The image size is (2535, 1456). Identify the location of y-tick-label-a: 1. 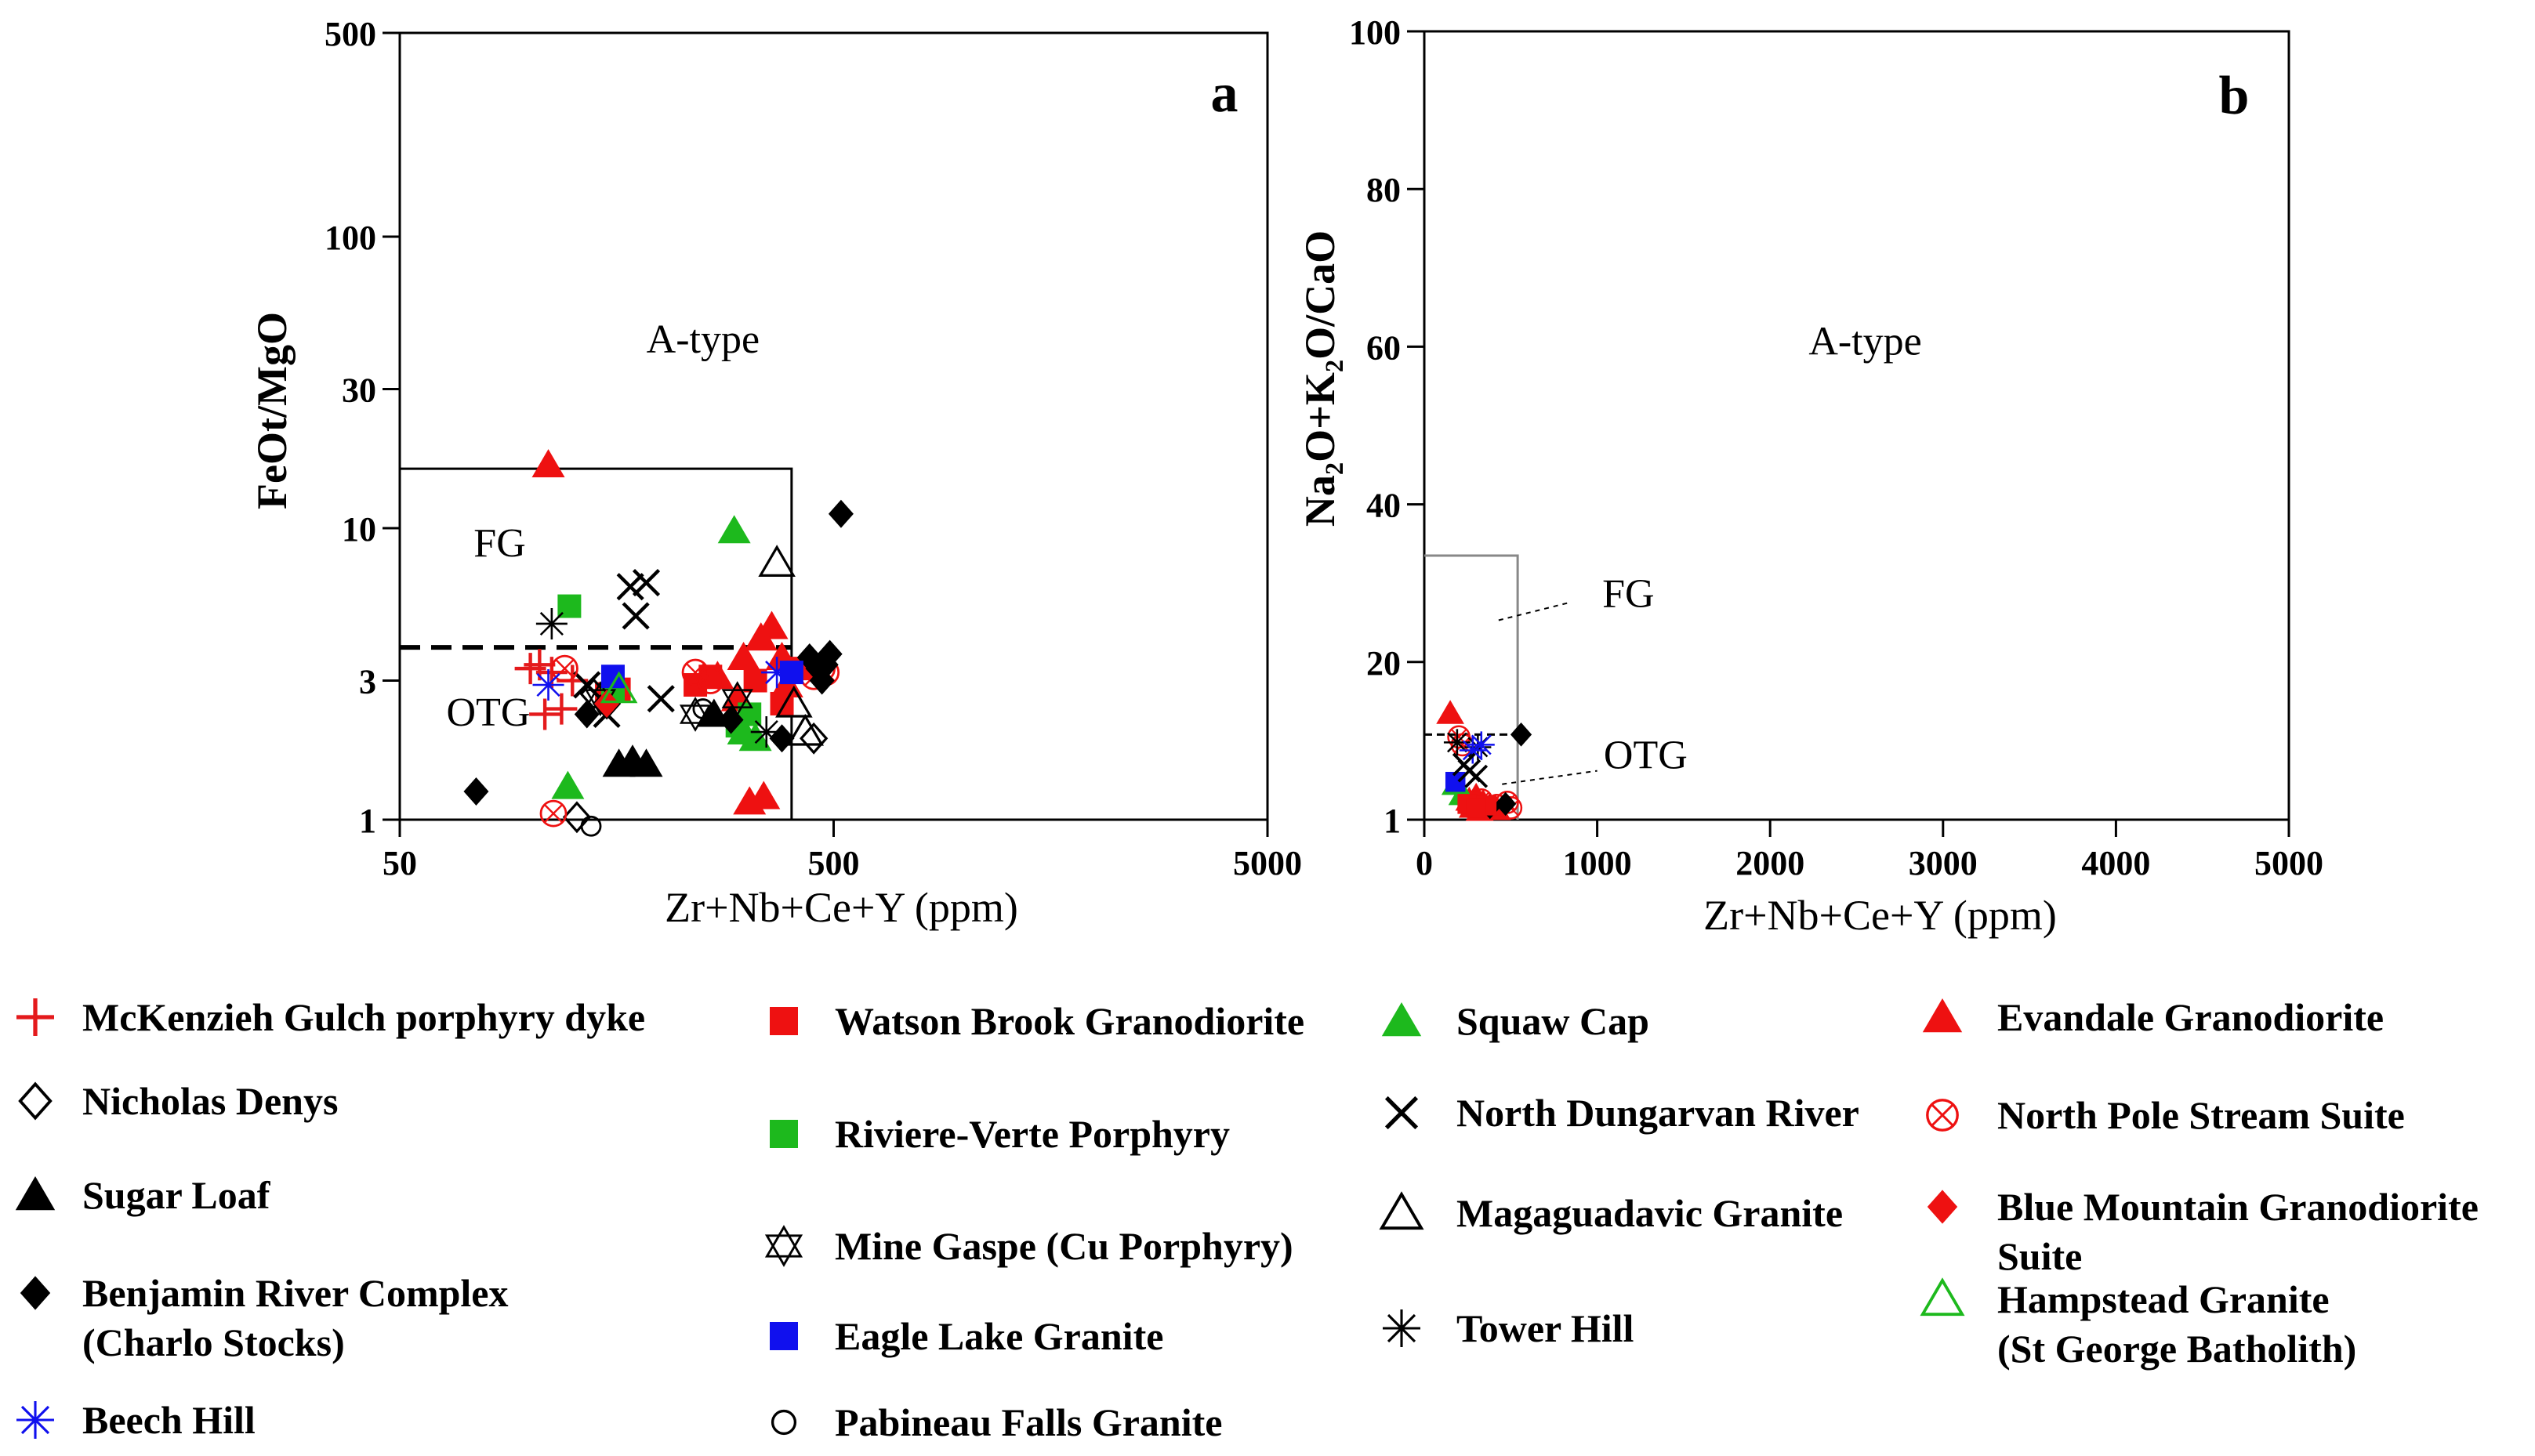
(367, 821).